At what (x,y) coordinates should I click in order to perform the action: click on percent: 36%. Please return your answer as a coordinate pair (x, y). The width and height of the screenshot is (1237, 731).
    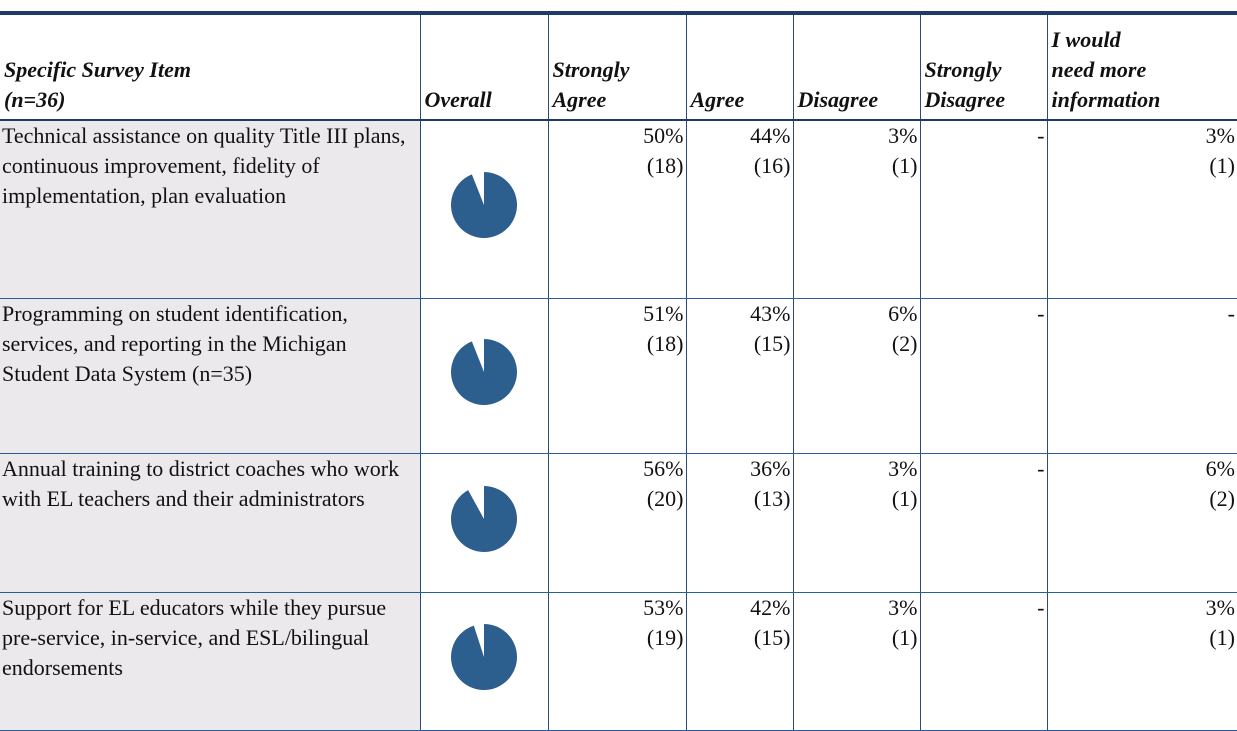
    Looking at the image, I should click on (770, 468).